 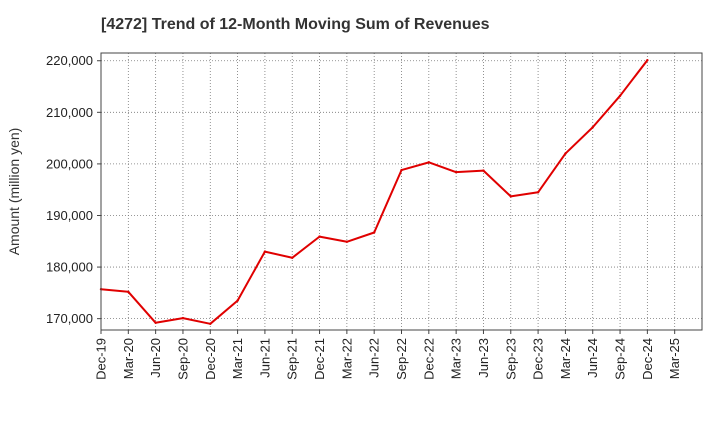 I want to click on x-tick-label: Dec-22, so click(x=428, y=359).